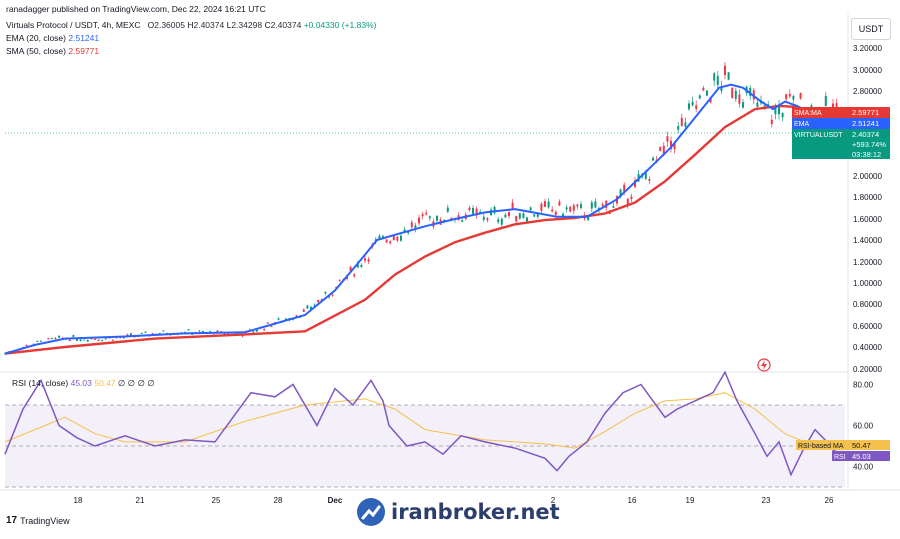  Describe the element at coordinates (820, 144) in the screenshot. I see `last-tag-label-box` at that location.